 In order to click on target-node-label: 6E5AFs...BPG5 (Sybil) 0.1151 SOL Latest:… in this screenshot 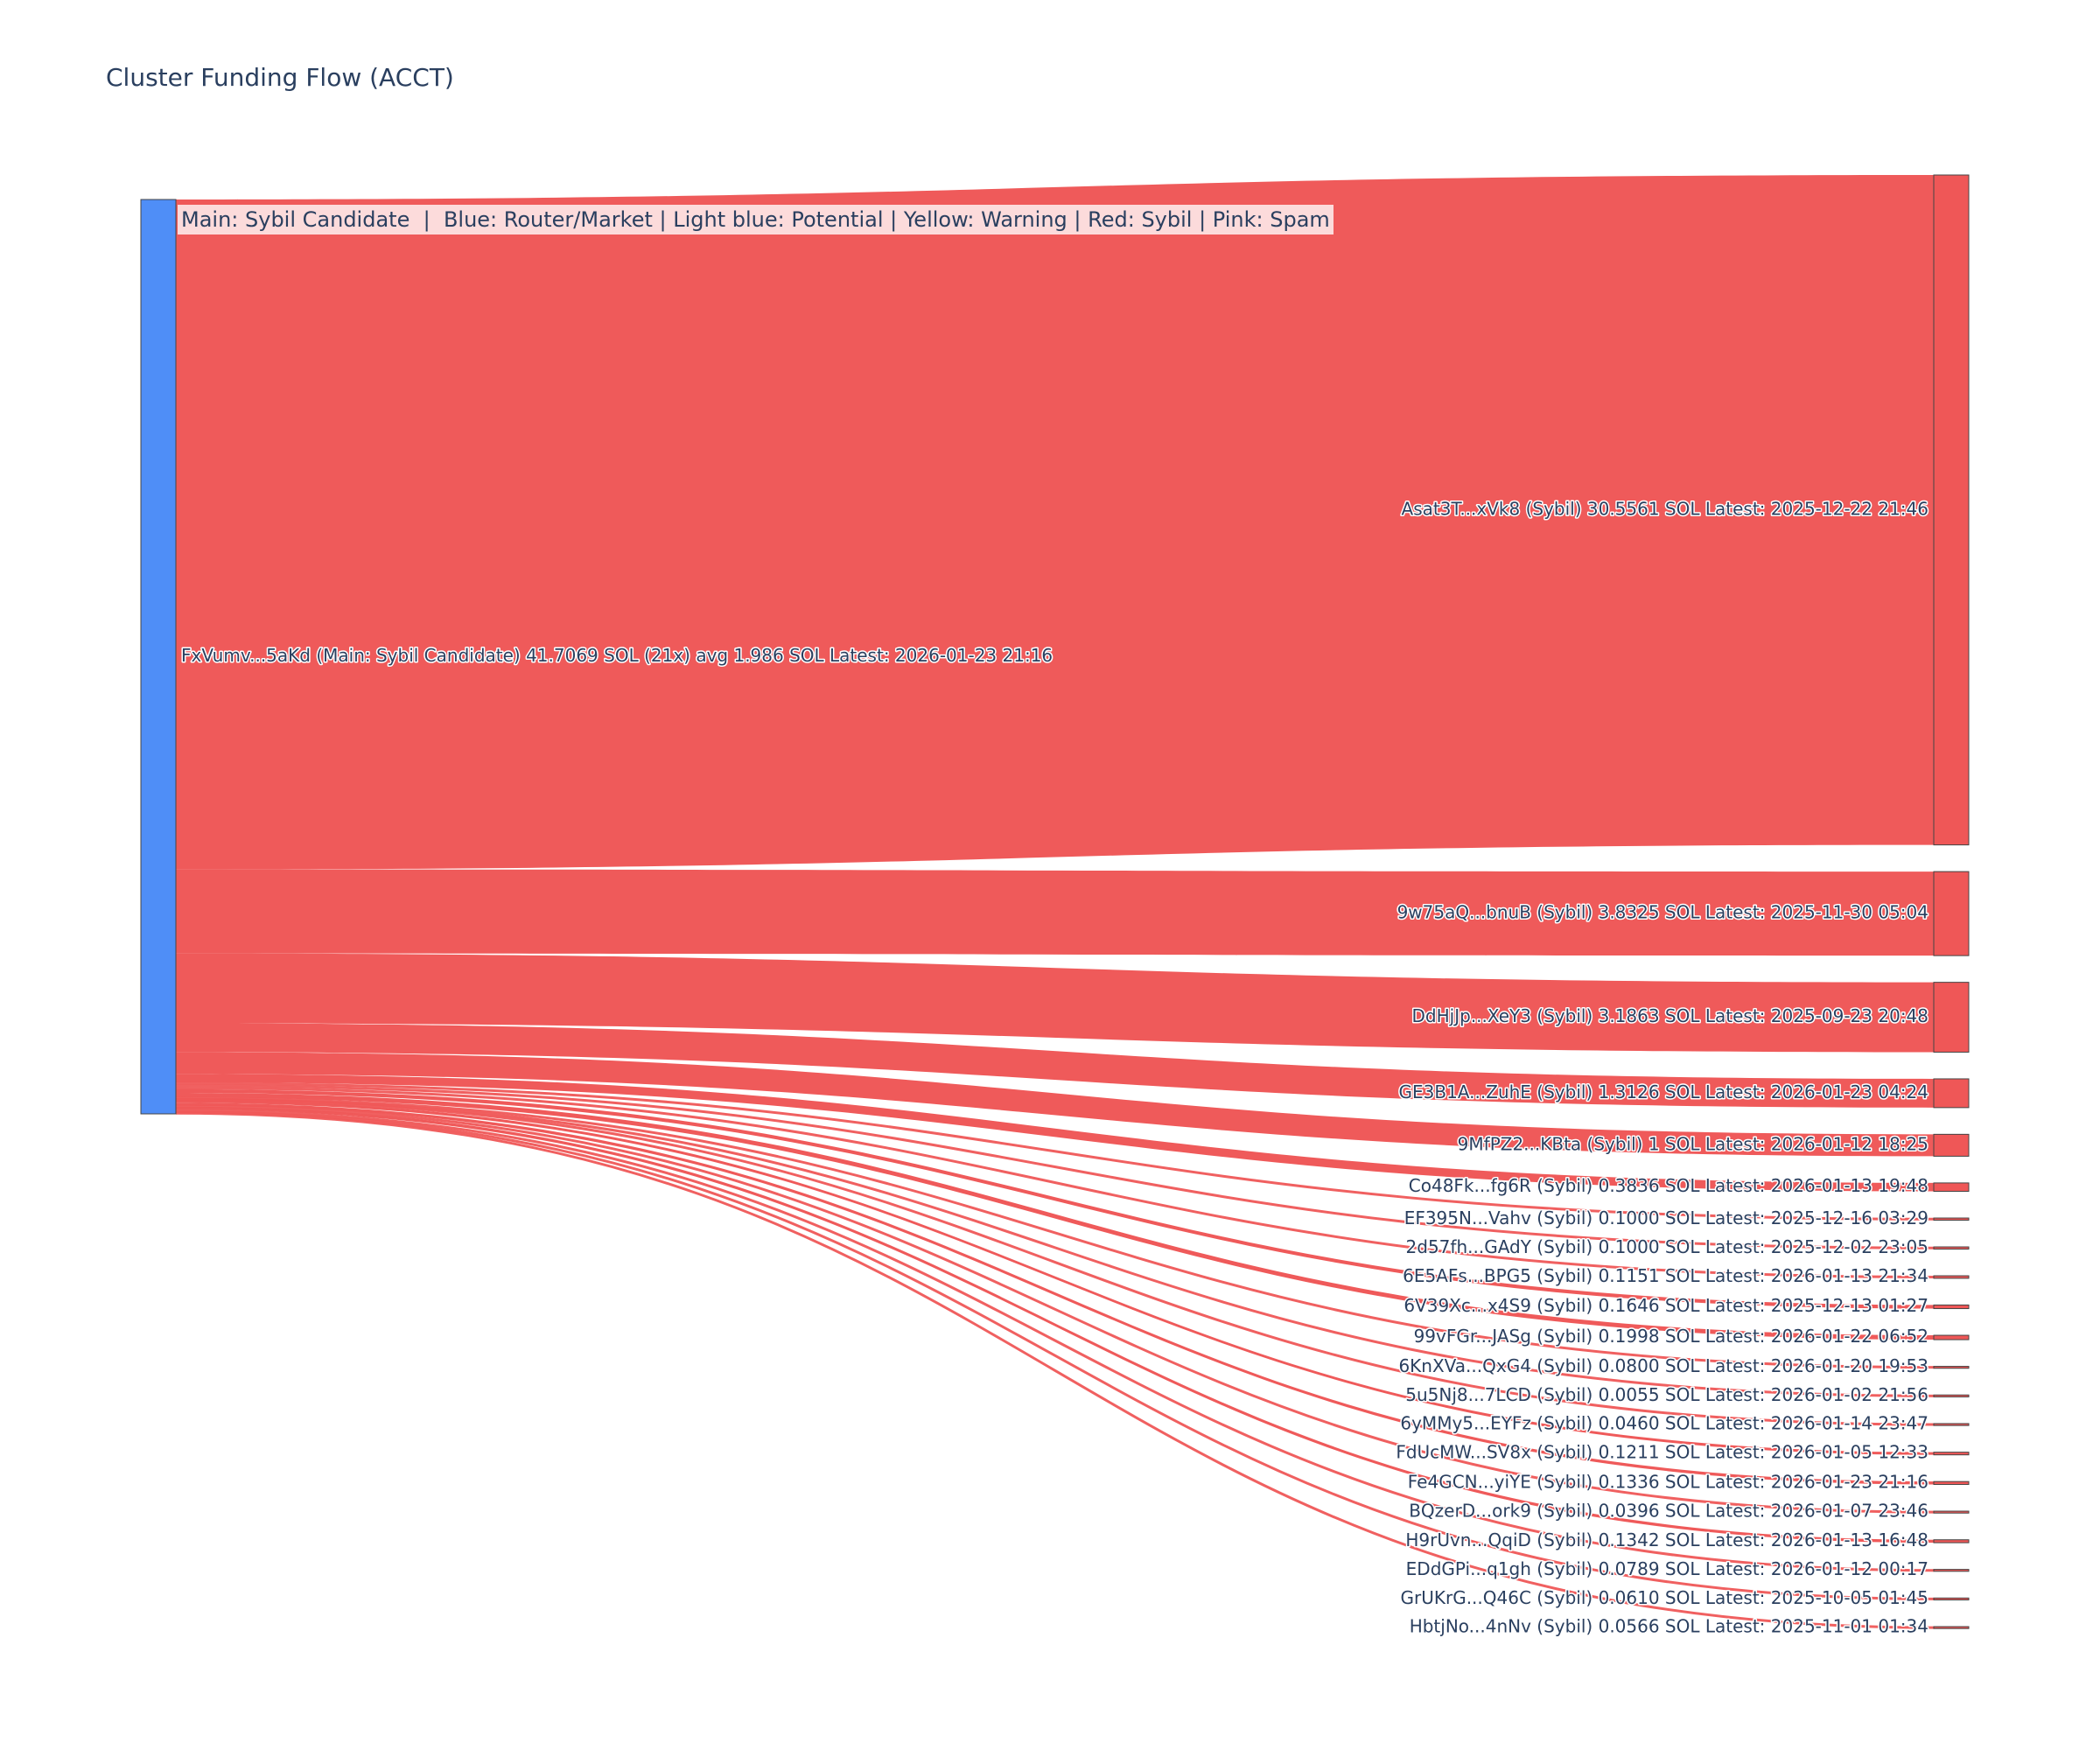, I will do `click(1665, 1275)`.